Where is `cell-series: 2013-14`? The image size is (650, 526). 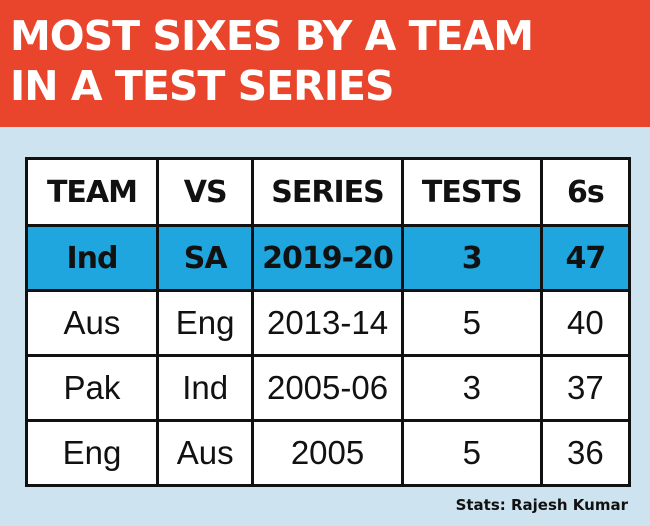
cell-series: 2013-14 is located at coordinates (327, 323).